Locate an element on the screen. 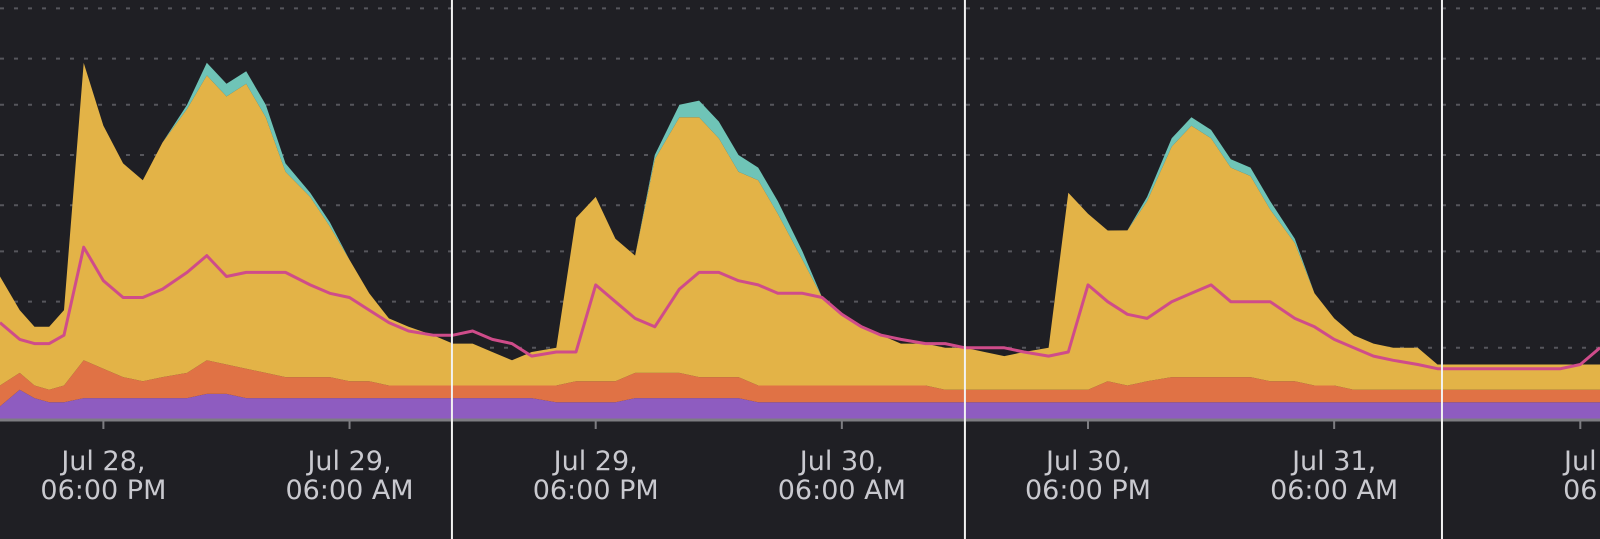  x-tick-label-0-line-1: 06:00 PM is located at coordinates (103, 490).